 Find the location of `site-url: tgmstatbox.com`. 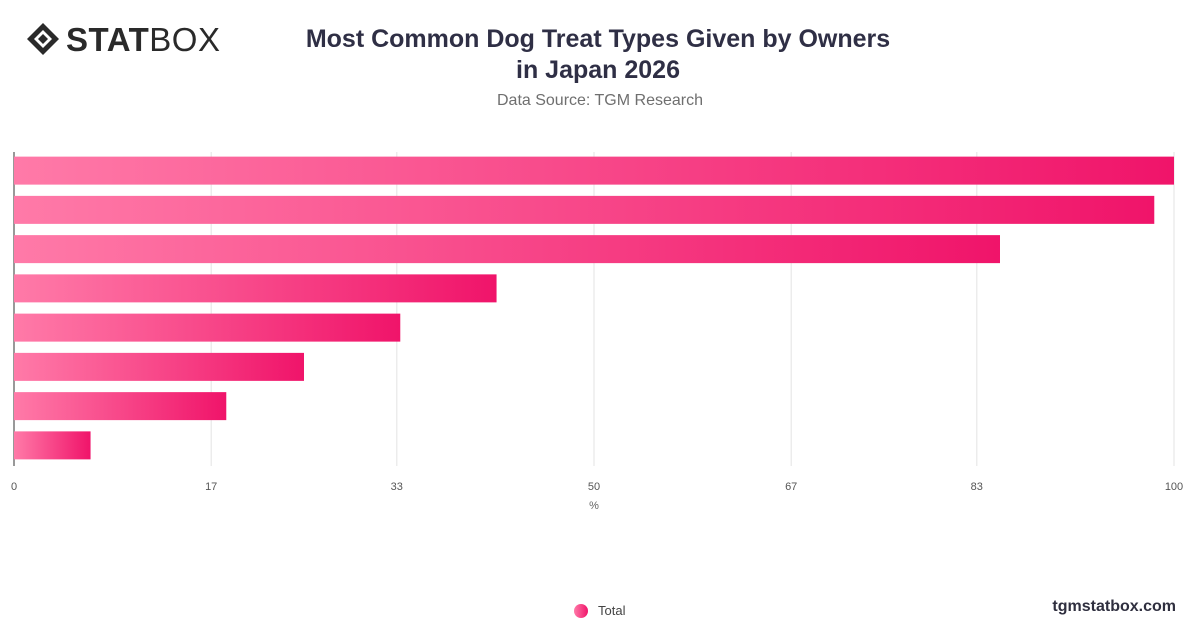

site-url: tgmstatbox.com is located at coordinates (1114, 606).